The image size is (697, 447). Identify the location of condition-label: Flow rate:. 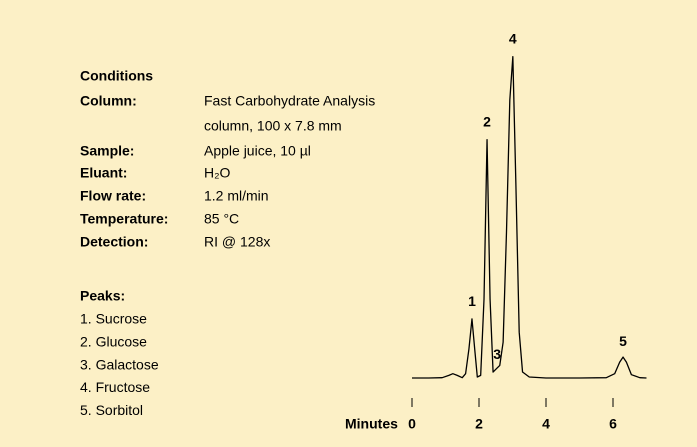
(113, 196).